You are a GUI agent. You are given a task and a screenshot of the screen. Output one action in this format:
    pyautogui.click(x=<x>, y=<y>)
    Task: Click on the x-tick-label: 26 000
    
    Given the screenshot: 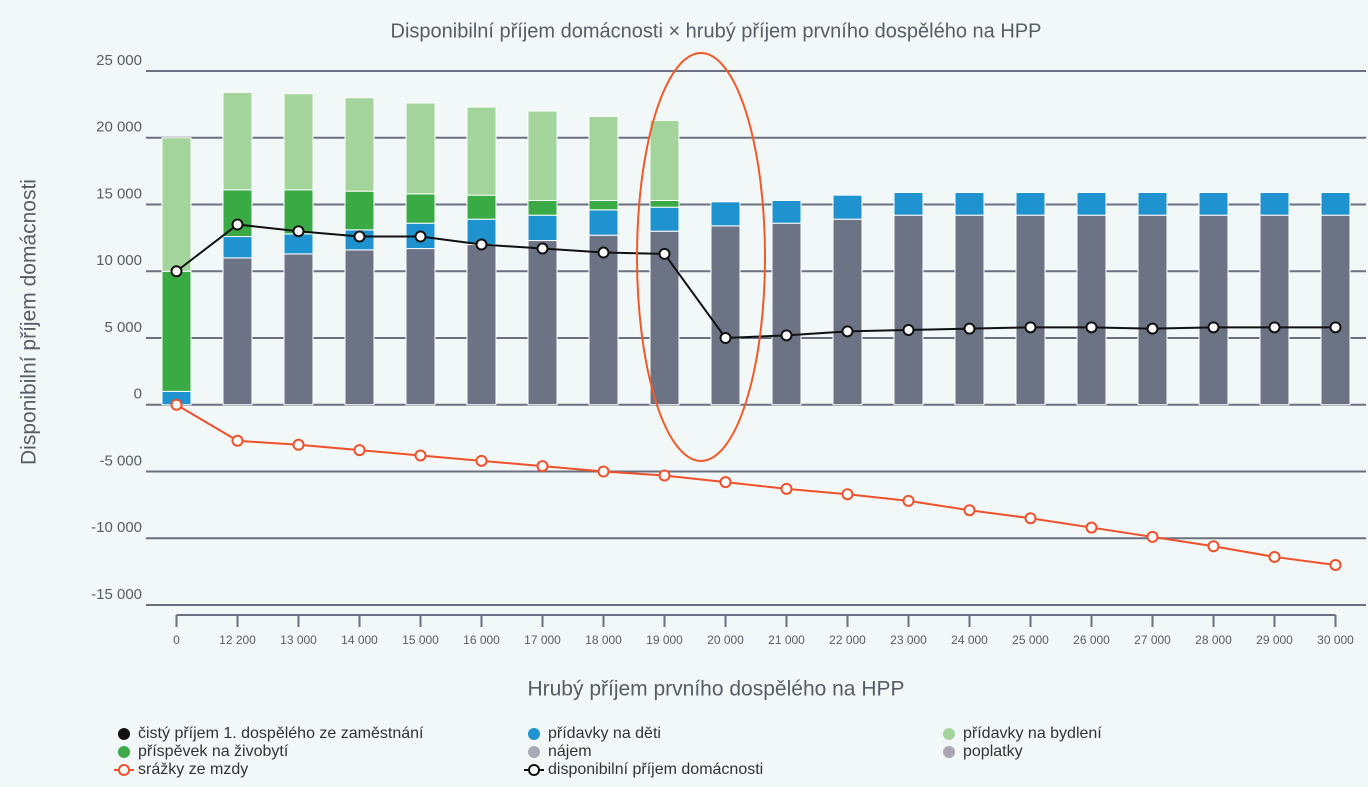 What is the action you would take?
    pyautogui.click(x=1091, y=640)
    